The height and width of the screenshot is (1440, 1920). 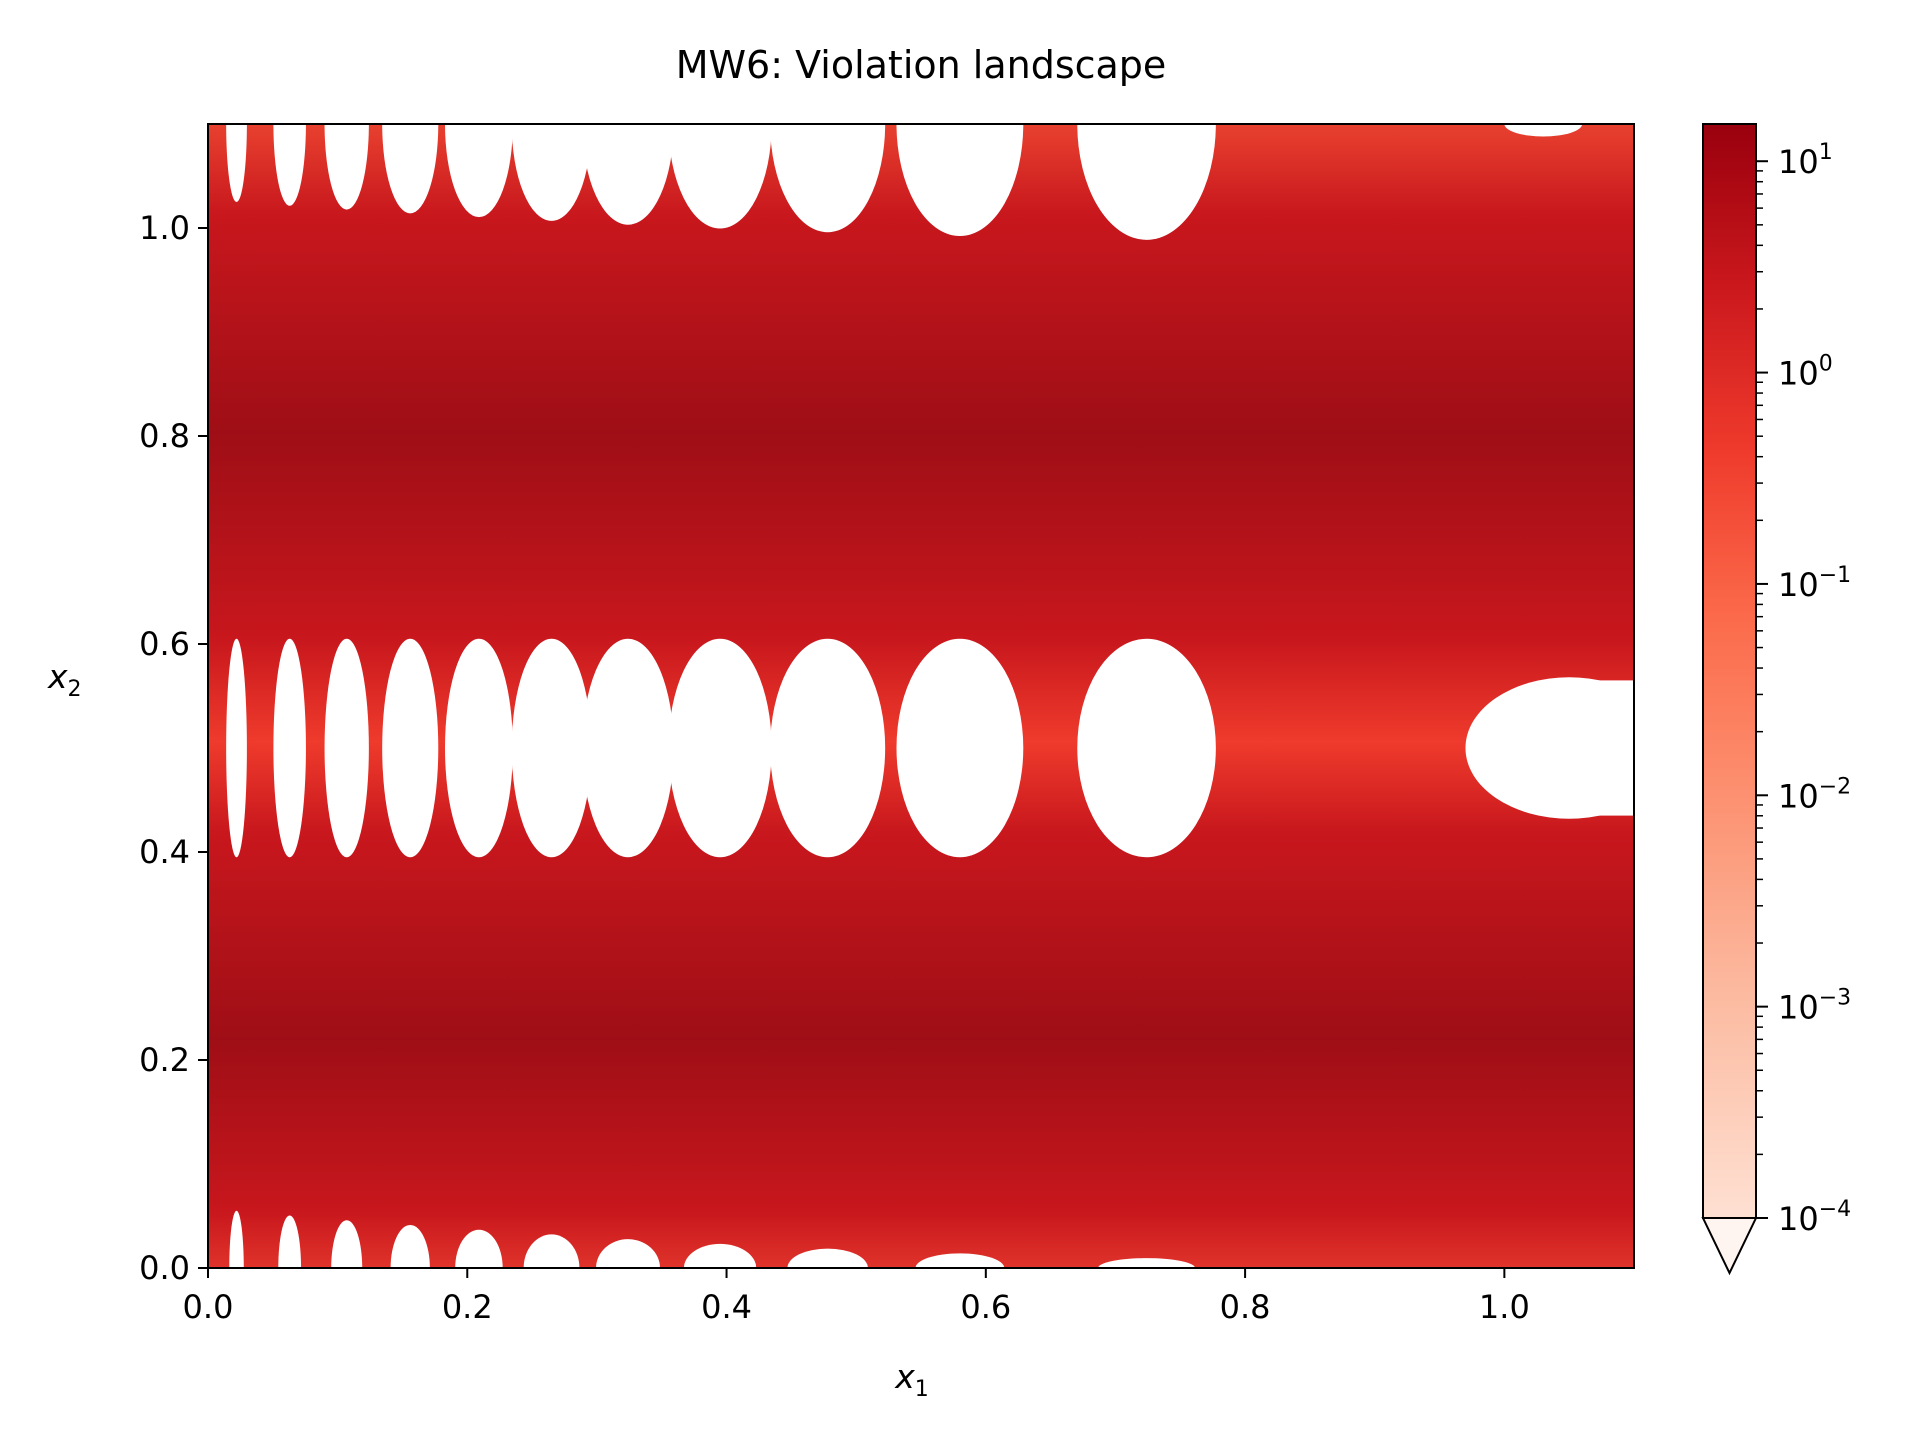 What do you see at coordinates (985, 1307) in the screenshot?
I see `x-tick-label: 0.6` at bounding box center [985, 1307].